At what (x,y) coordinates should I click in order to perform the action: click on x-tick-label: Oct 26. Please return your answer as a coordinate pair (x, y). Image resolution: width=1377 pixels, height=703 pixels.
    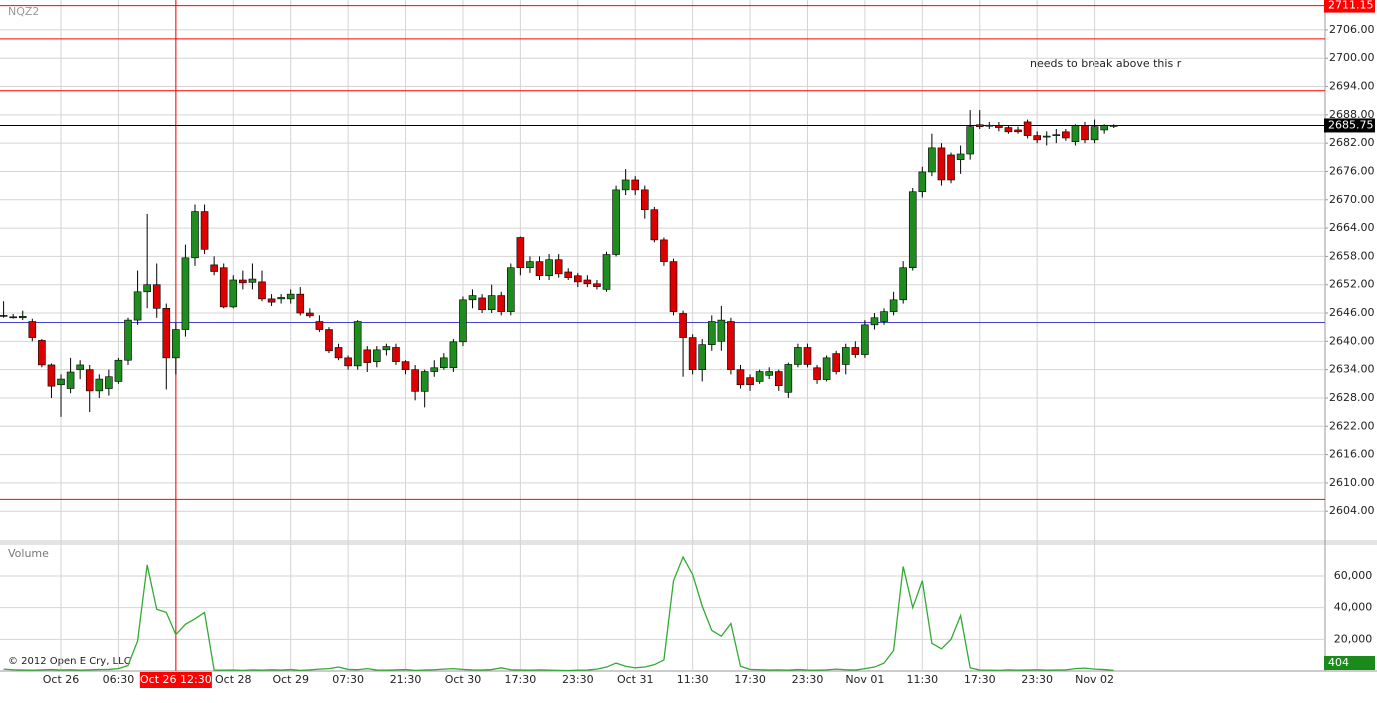
    Looking at the image, I should click on (61, 679).